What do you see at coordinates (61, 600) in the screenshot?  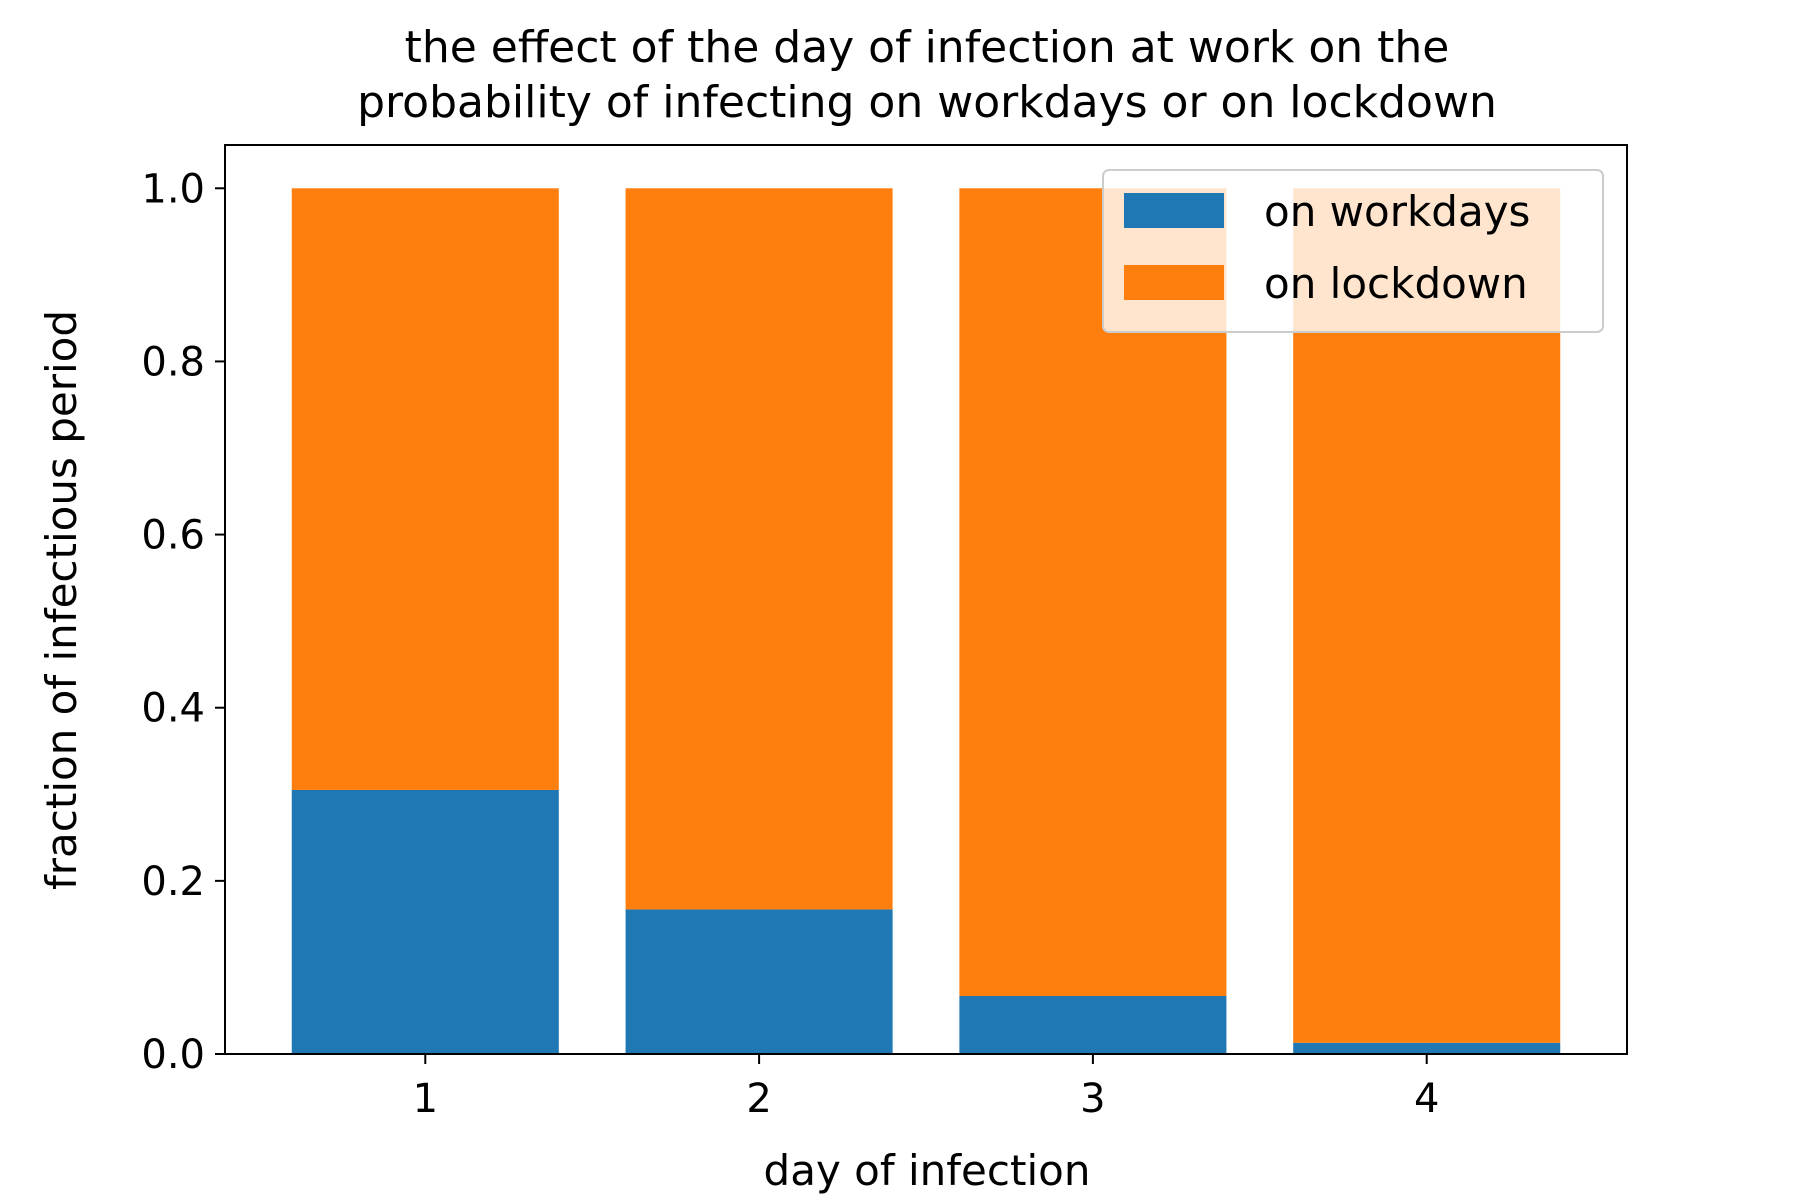 I see `y-axis-label: fraction of infectious period` at bounding box center [61, 600].